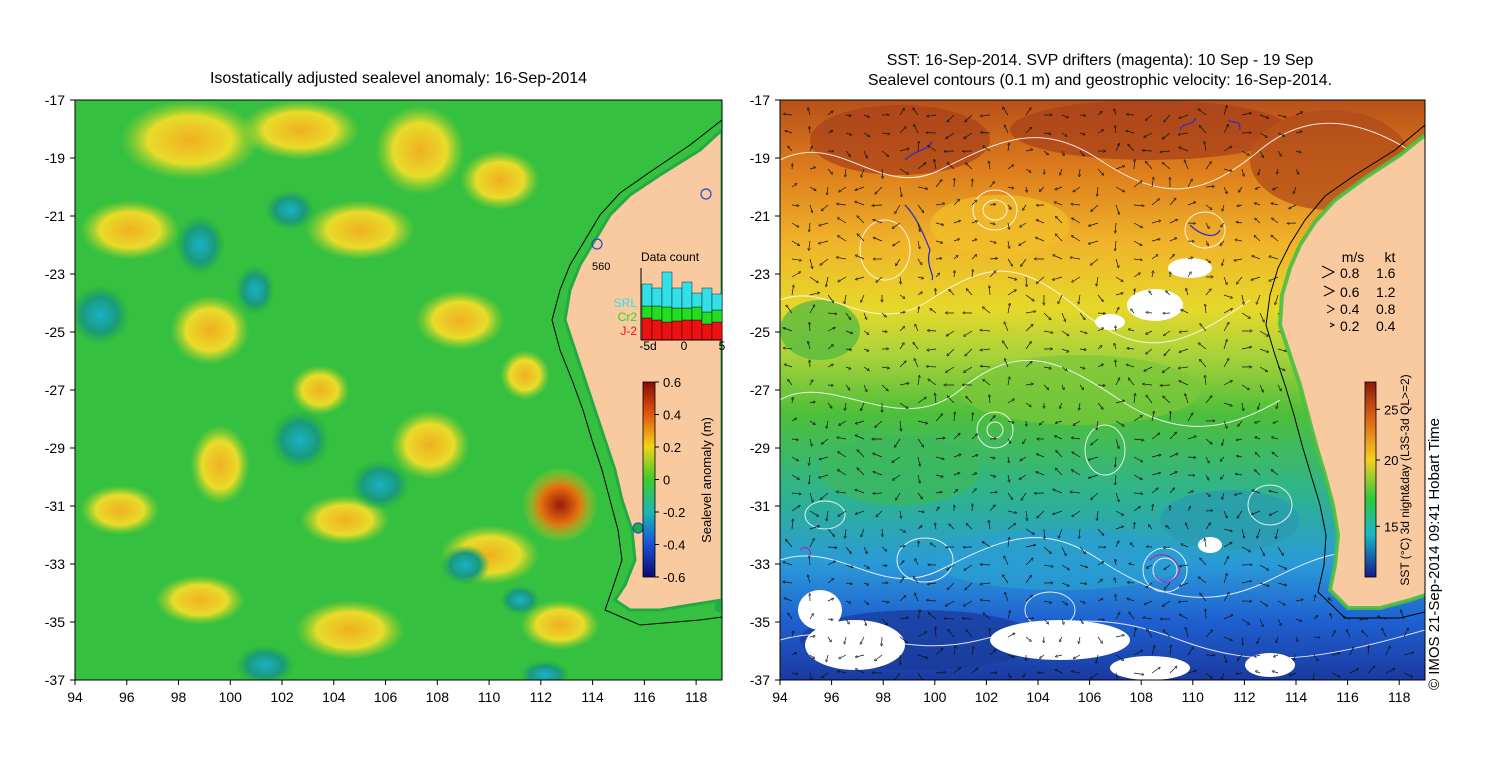 The image size is (1500, 780). What do you see at coordinates (760, 680) in the screenshot?
I see `y-tick-label: -37` at bounding box center [760, 680].